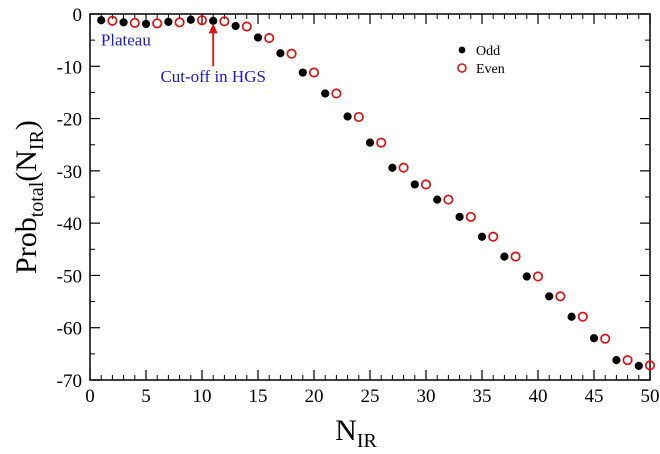 Image resolution: width=660 pixels, height=454 pixels. What do you see at coordinates (202, 396) in the screenshot?
I see `x-tick-label: 10` at bounding box center [202, 396].